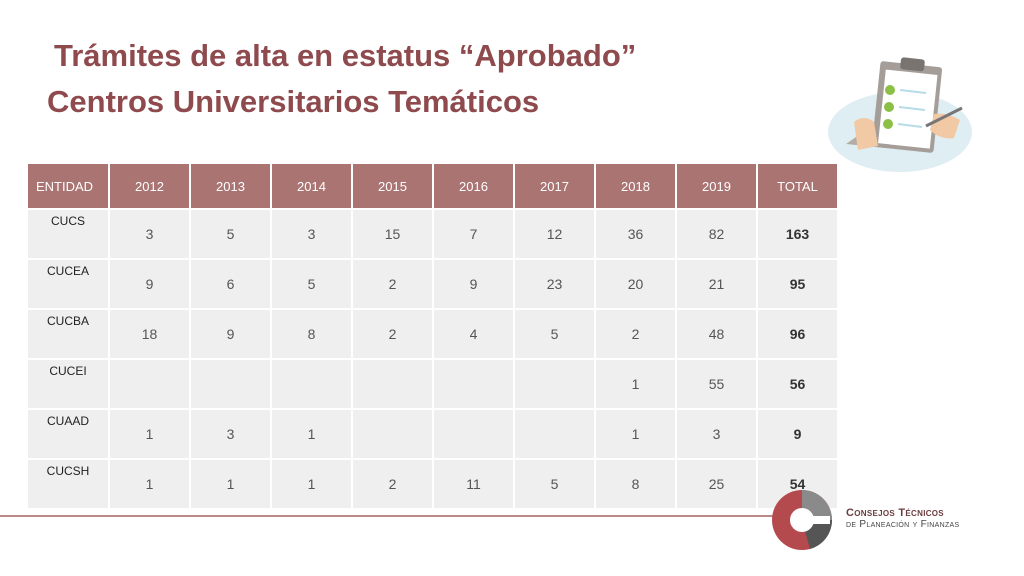 Image resolution: width=1024 pixels, height=576 pixels. Describe the element at coordinates (635, 284) in the screenshot. I see `table-cell: 20` at that location.